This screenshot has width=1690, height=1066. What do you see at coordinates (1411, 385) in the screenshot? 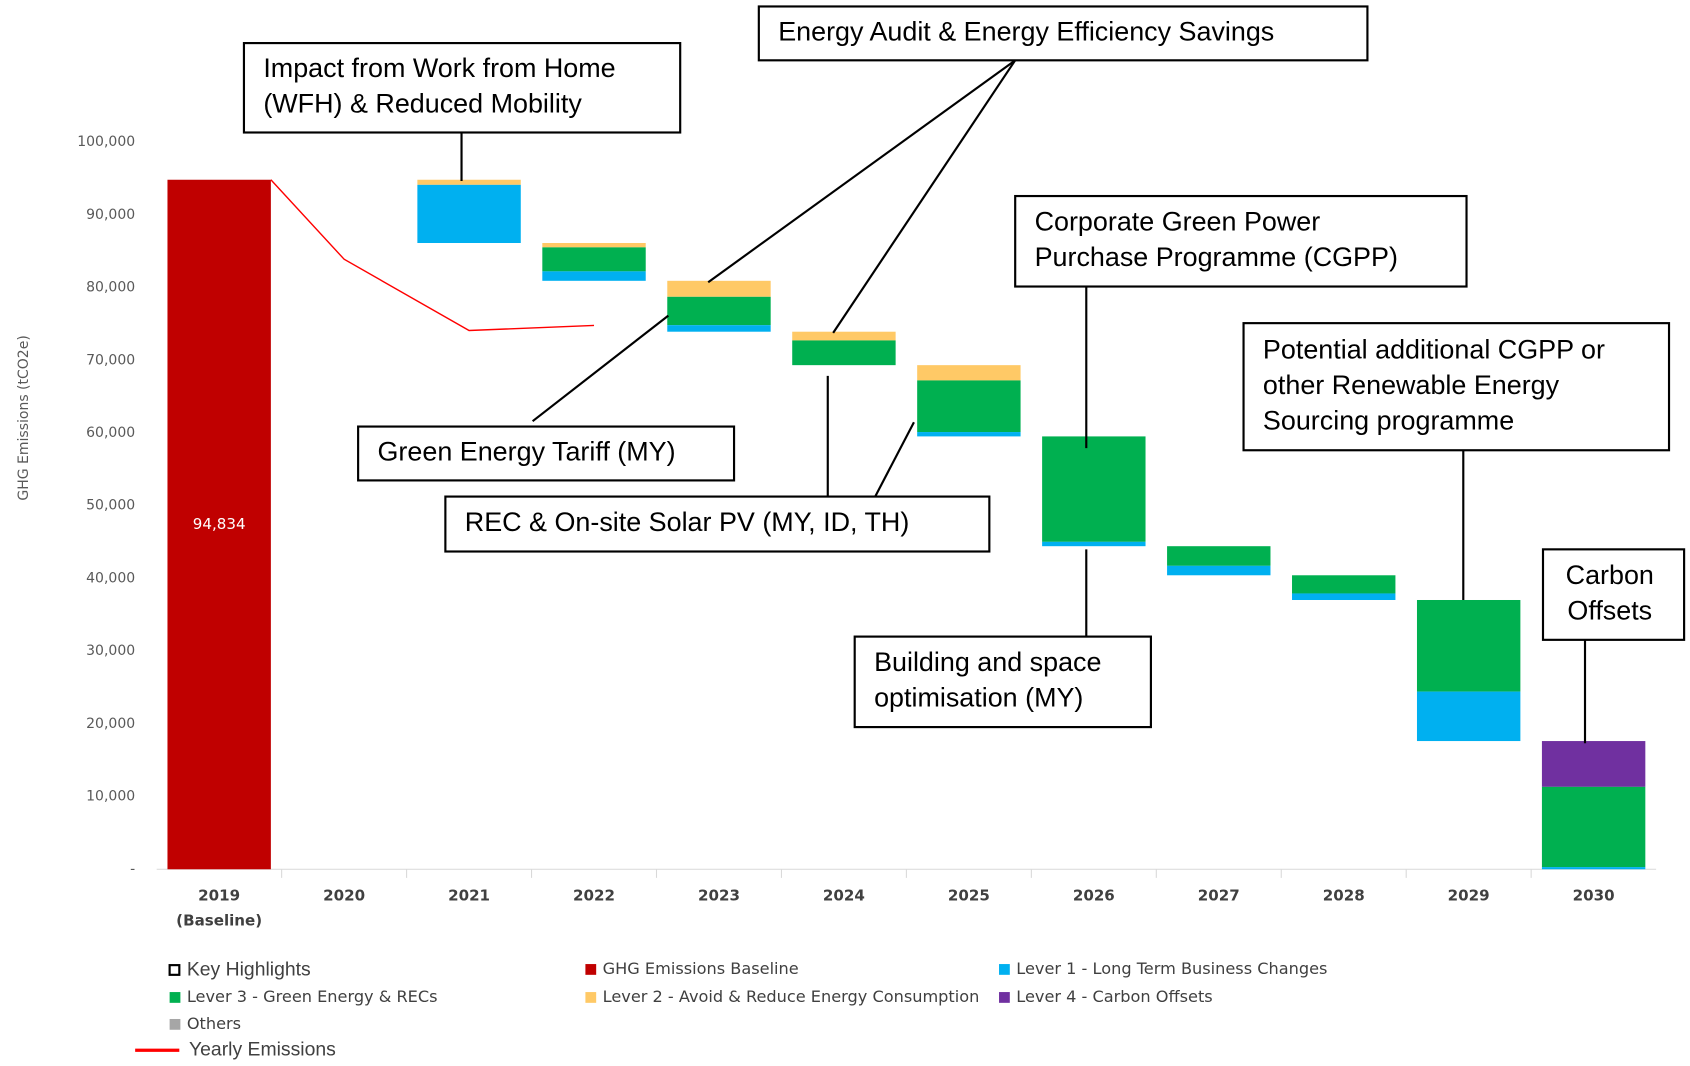
I see `annotation-text: other Renewable Energy` at bounding box center [1411, 385].